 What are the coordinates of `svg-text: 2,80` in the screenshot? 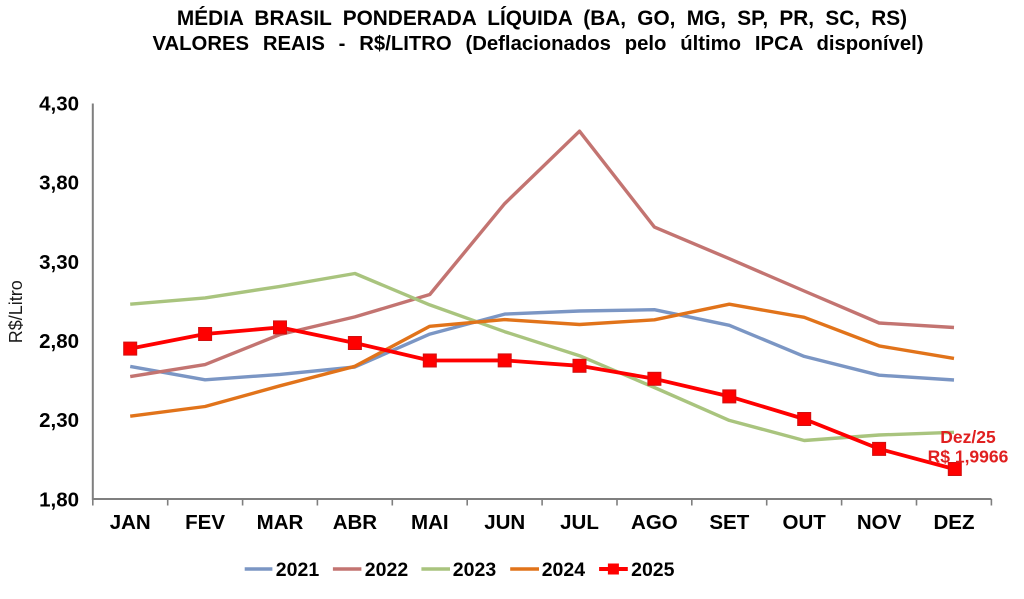 It's located at (59, 341).